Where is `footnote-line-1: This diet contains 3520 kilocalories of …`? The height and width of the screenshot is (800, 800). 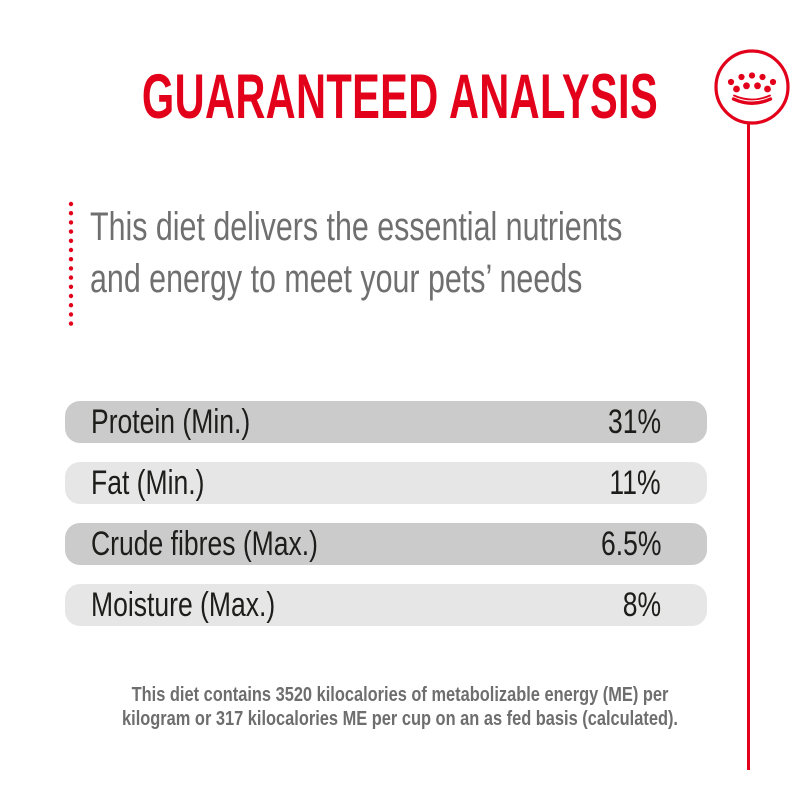
footnote-line-1: This diet contains 3520 kilocalories of … is located at coordinates (400, 694).